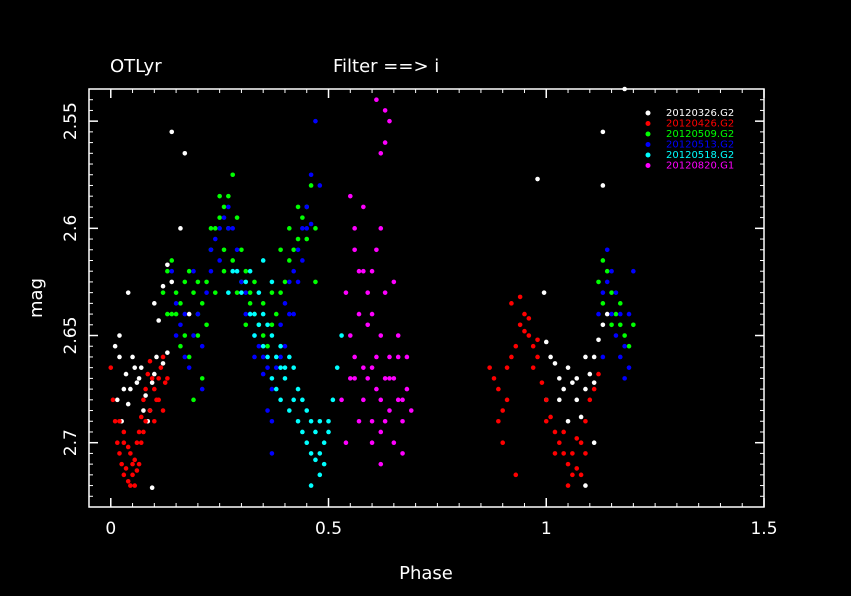 The image size is (851, 596). Describe the element at coordinates (136, 66) in the screenshot. I see `object-name-label: OTLyr` at that location.